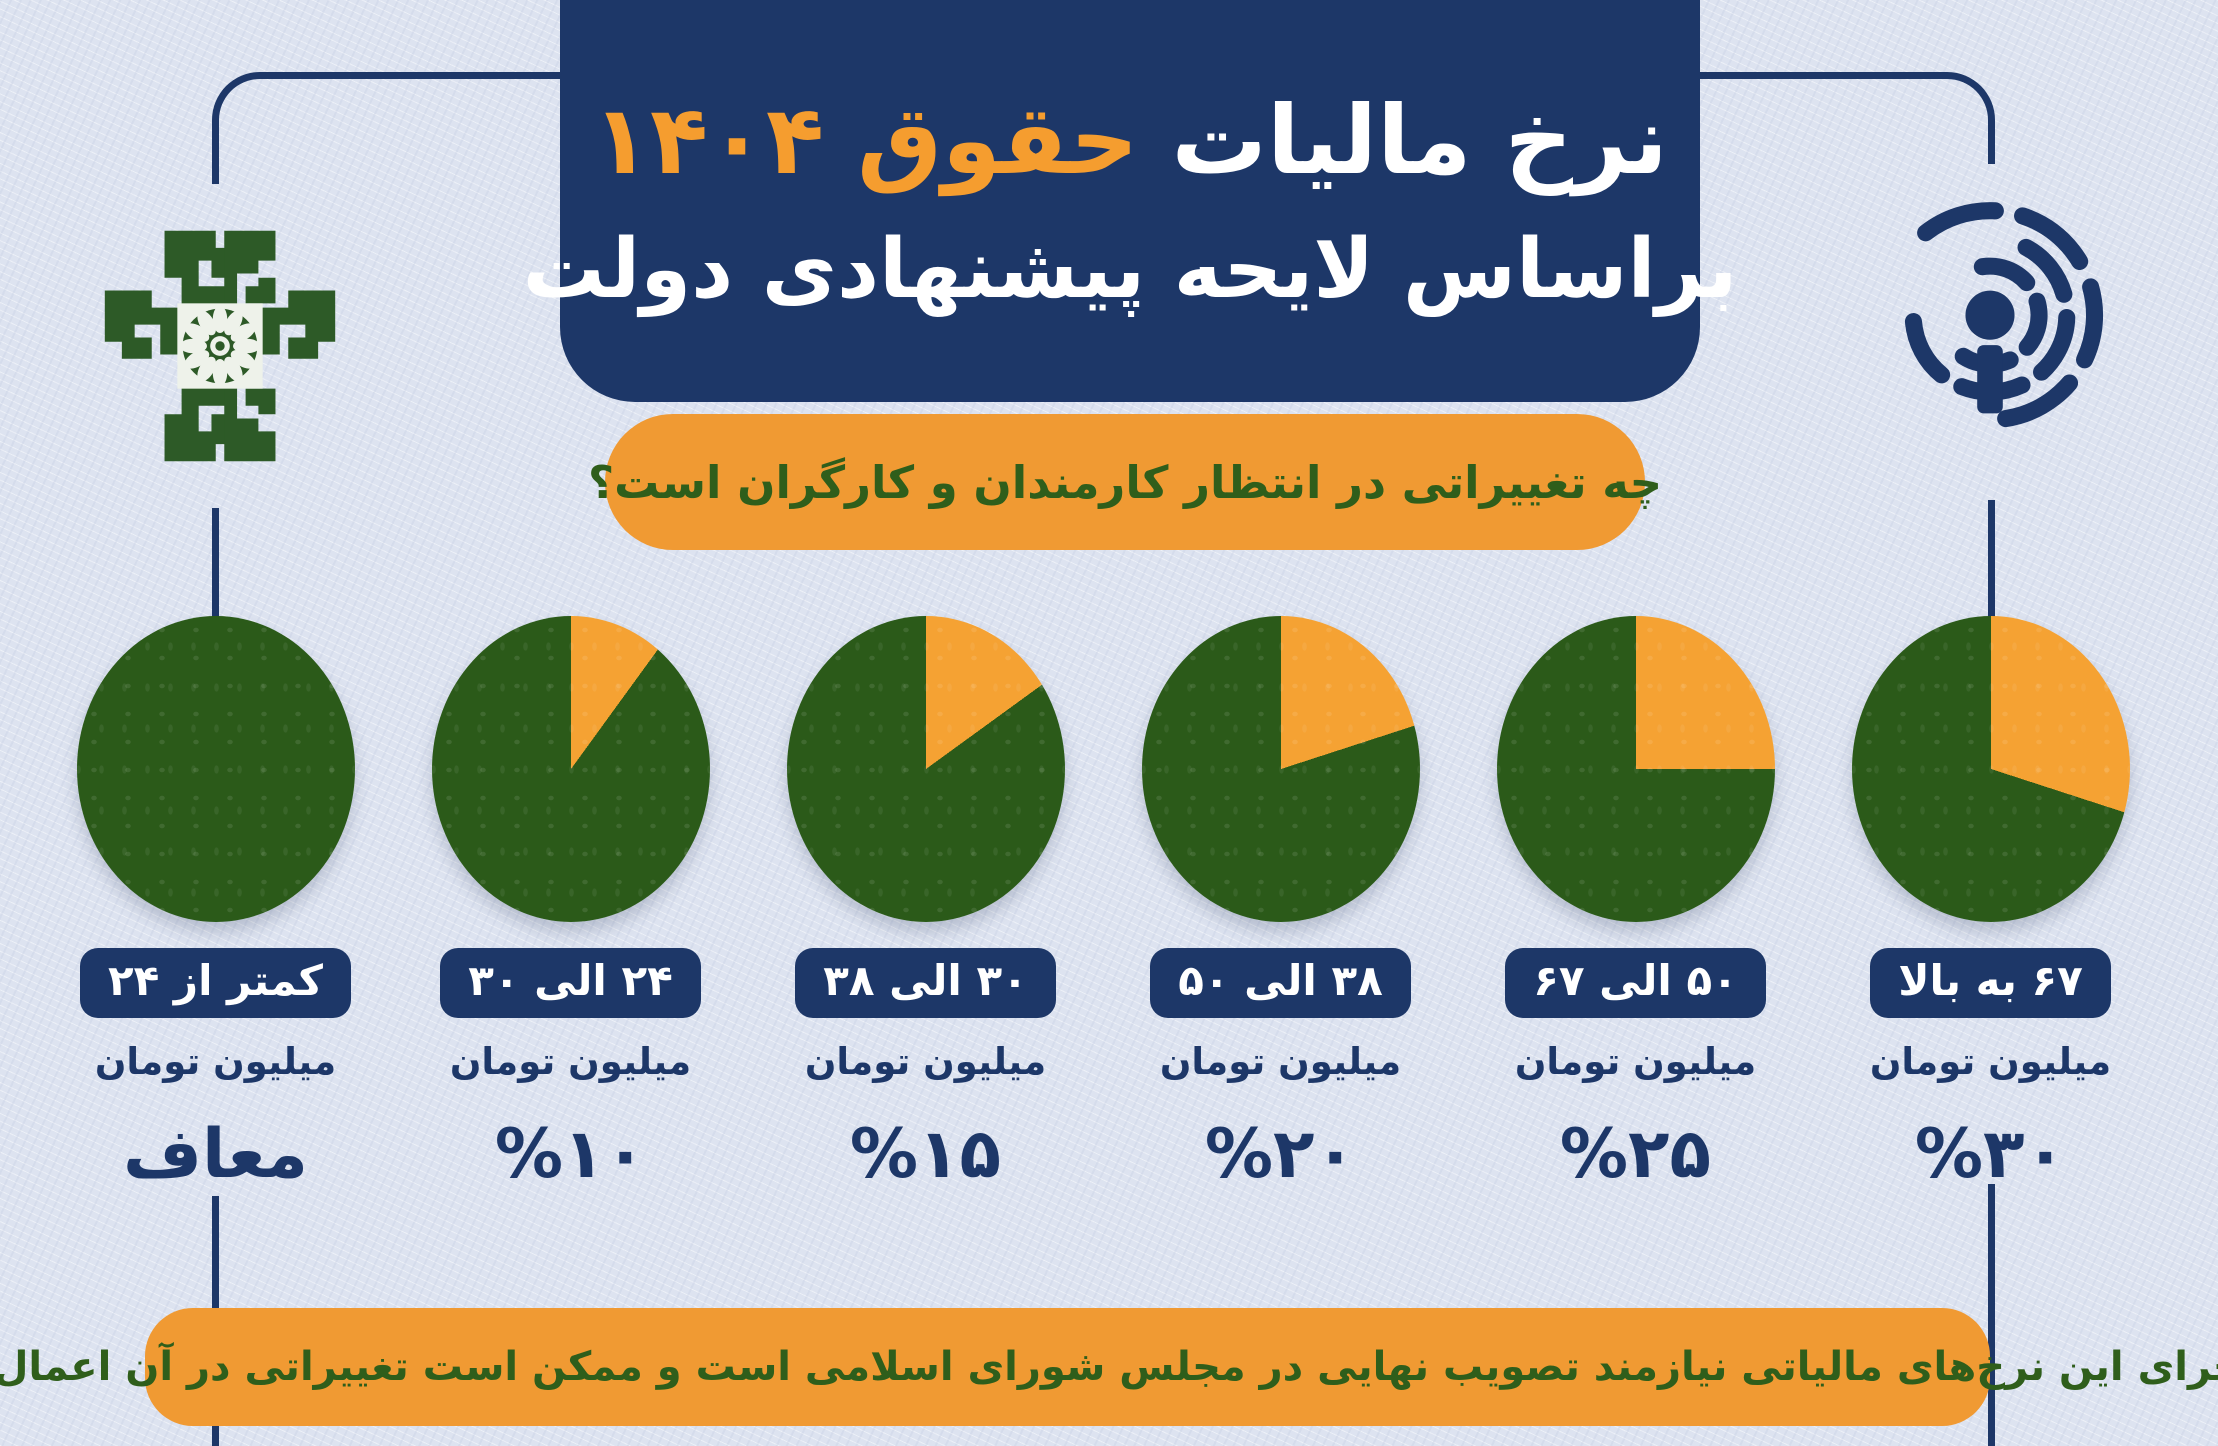 This screenshot has width=2218, height=1446. Describe the element at coordinates (1130, 269) in the screenshot. I see `title-line-2: براساس لایحه پیشنهادی دولت` at that location.